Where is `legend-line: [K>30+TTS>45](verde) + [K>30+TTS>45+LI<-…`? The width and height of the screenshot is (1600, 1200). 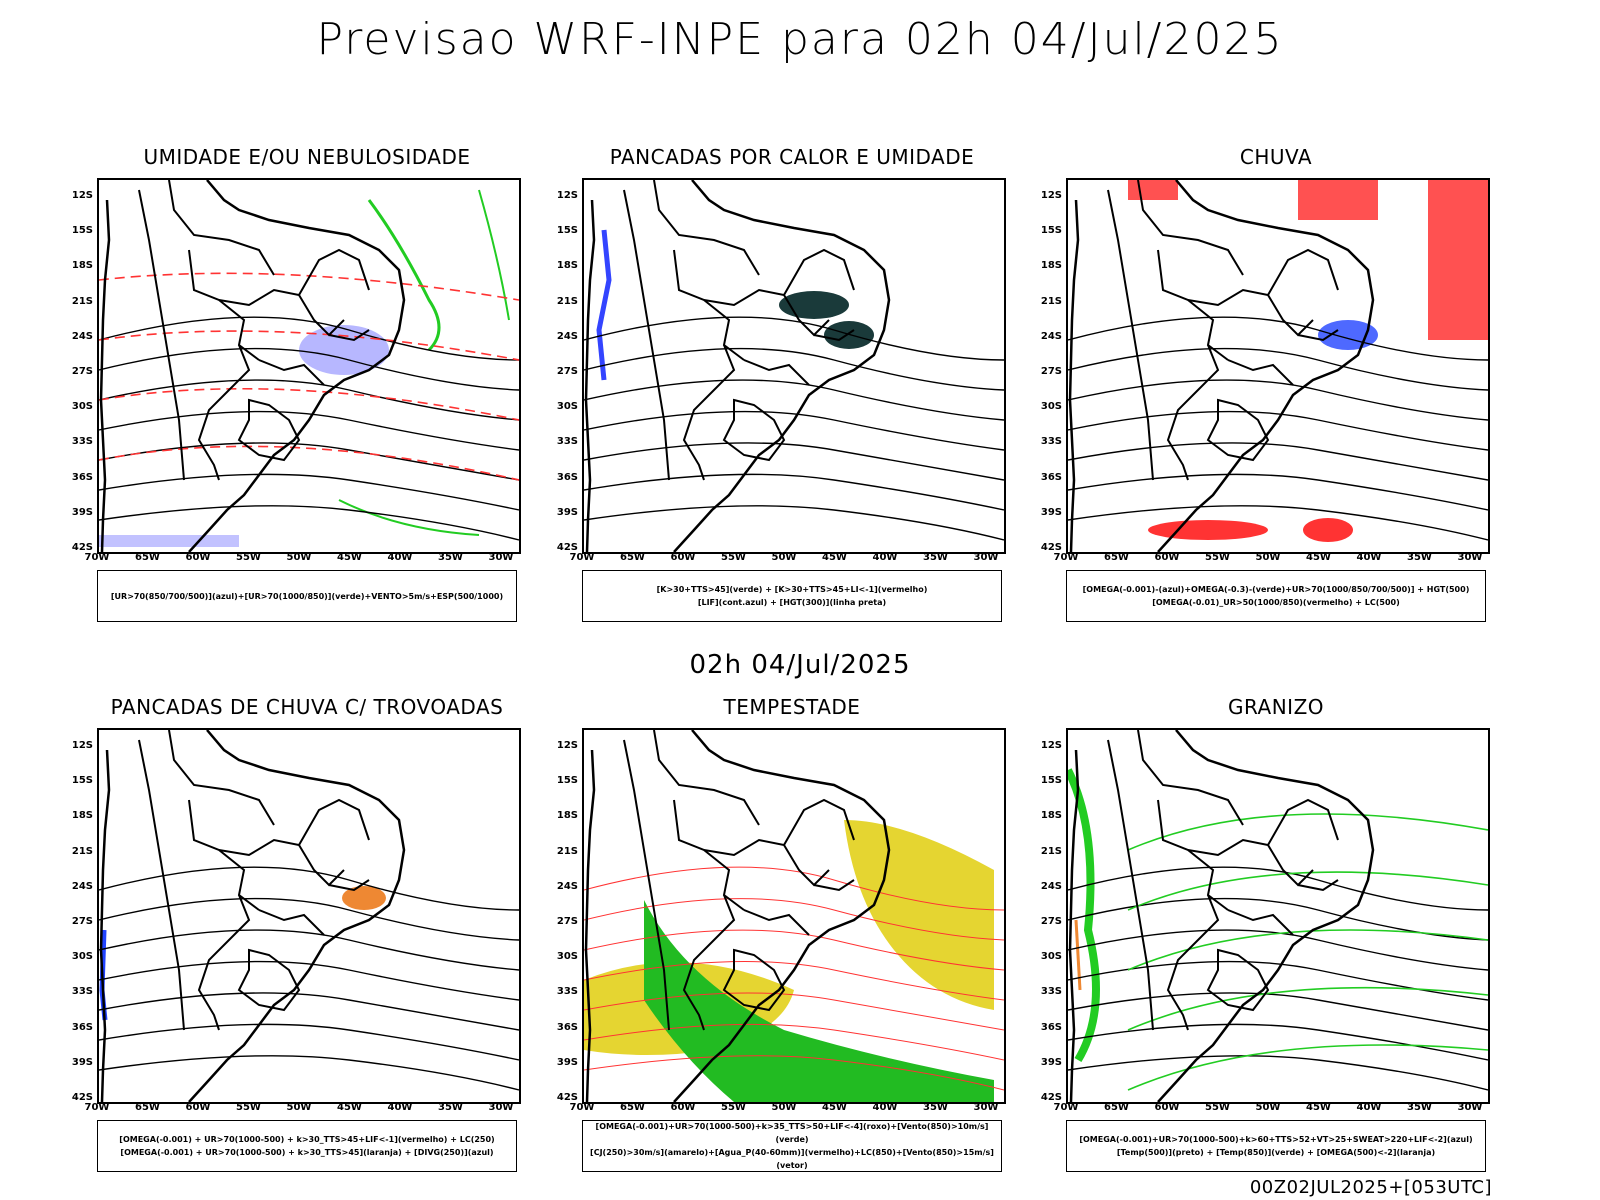
legend-line: [K>30+TTS>45](verde) + [K>30+TTS>45+LI<-… is located at coordinates (792, 589).